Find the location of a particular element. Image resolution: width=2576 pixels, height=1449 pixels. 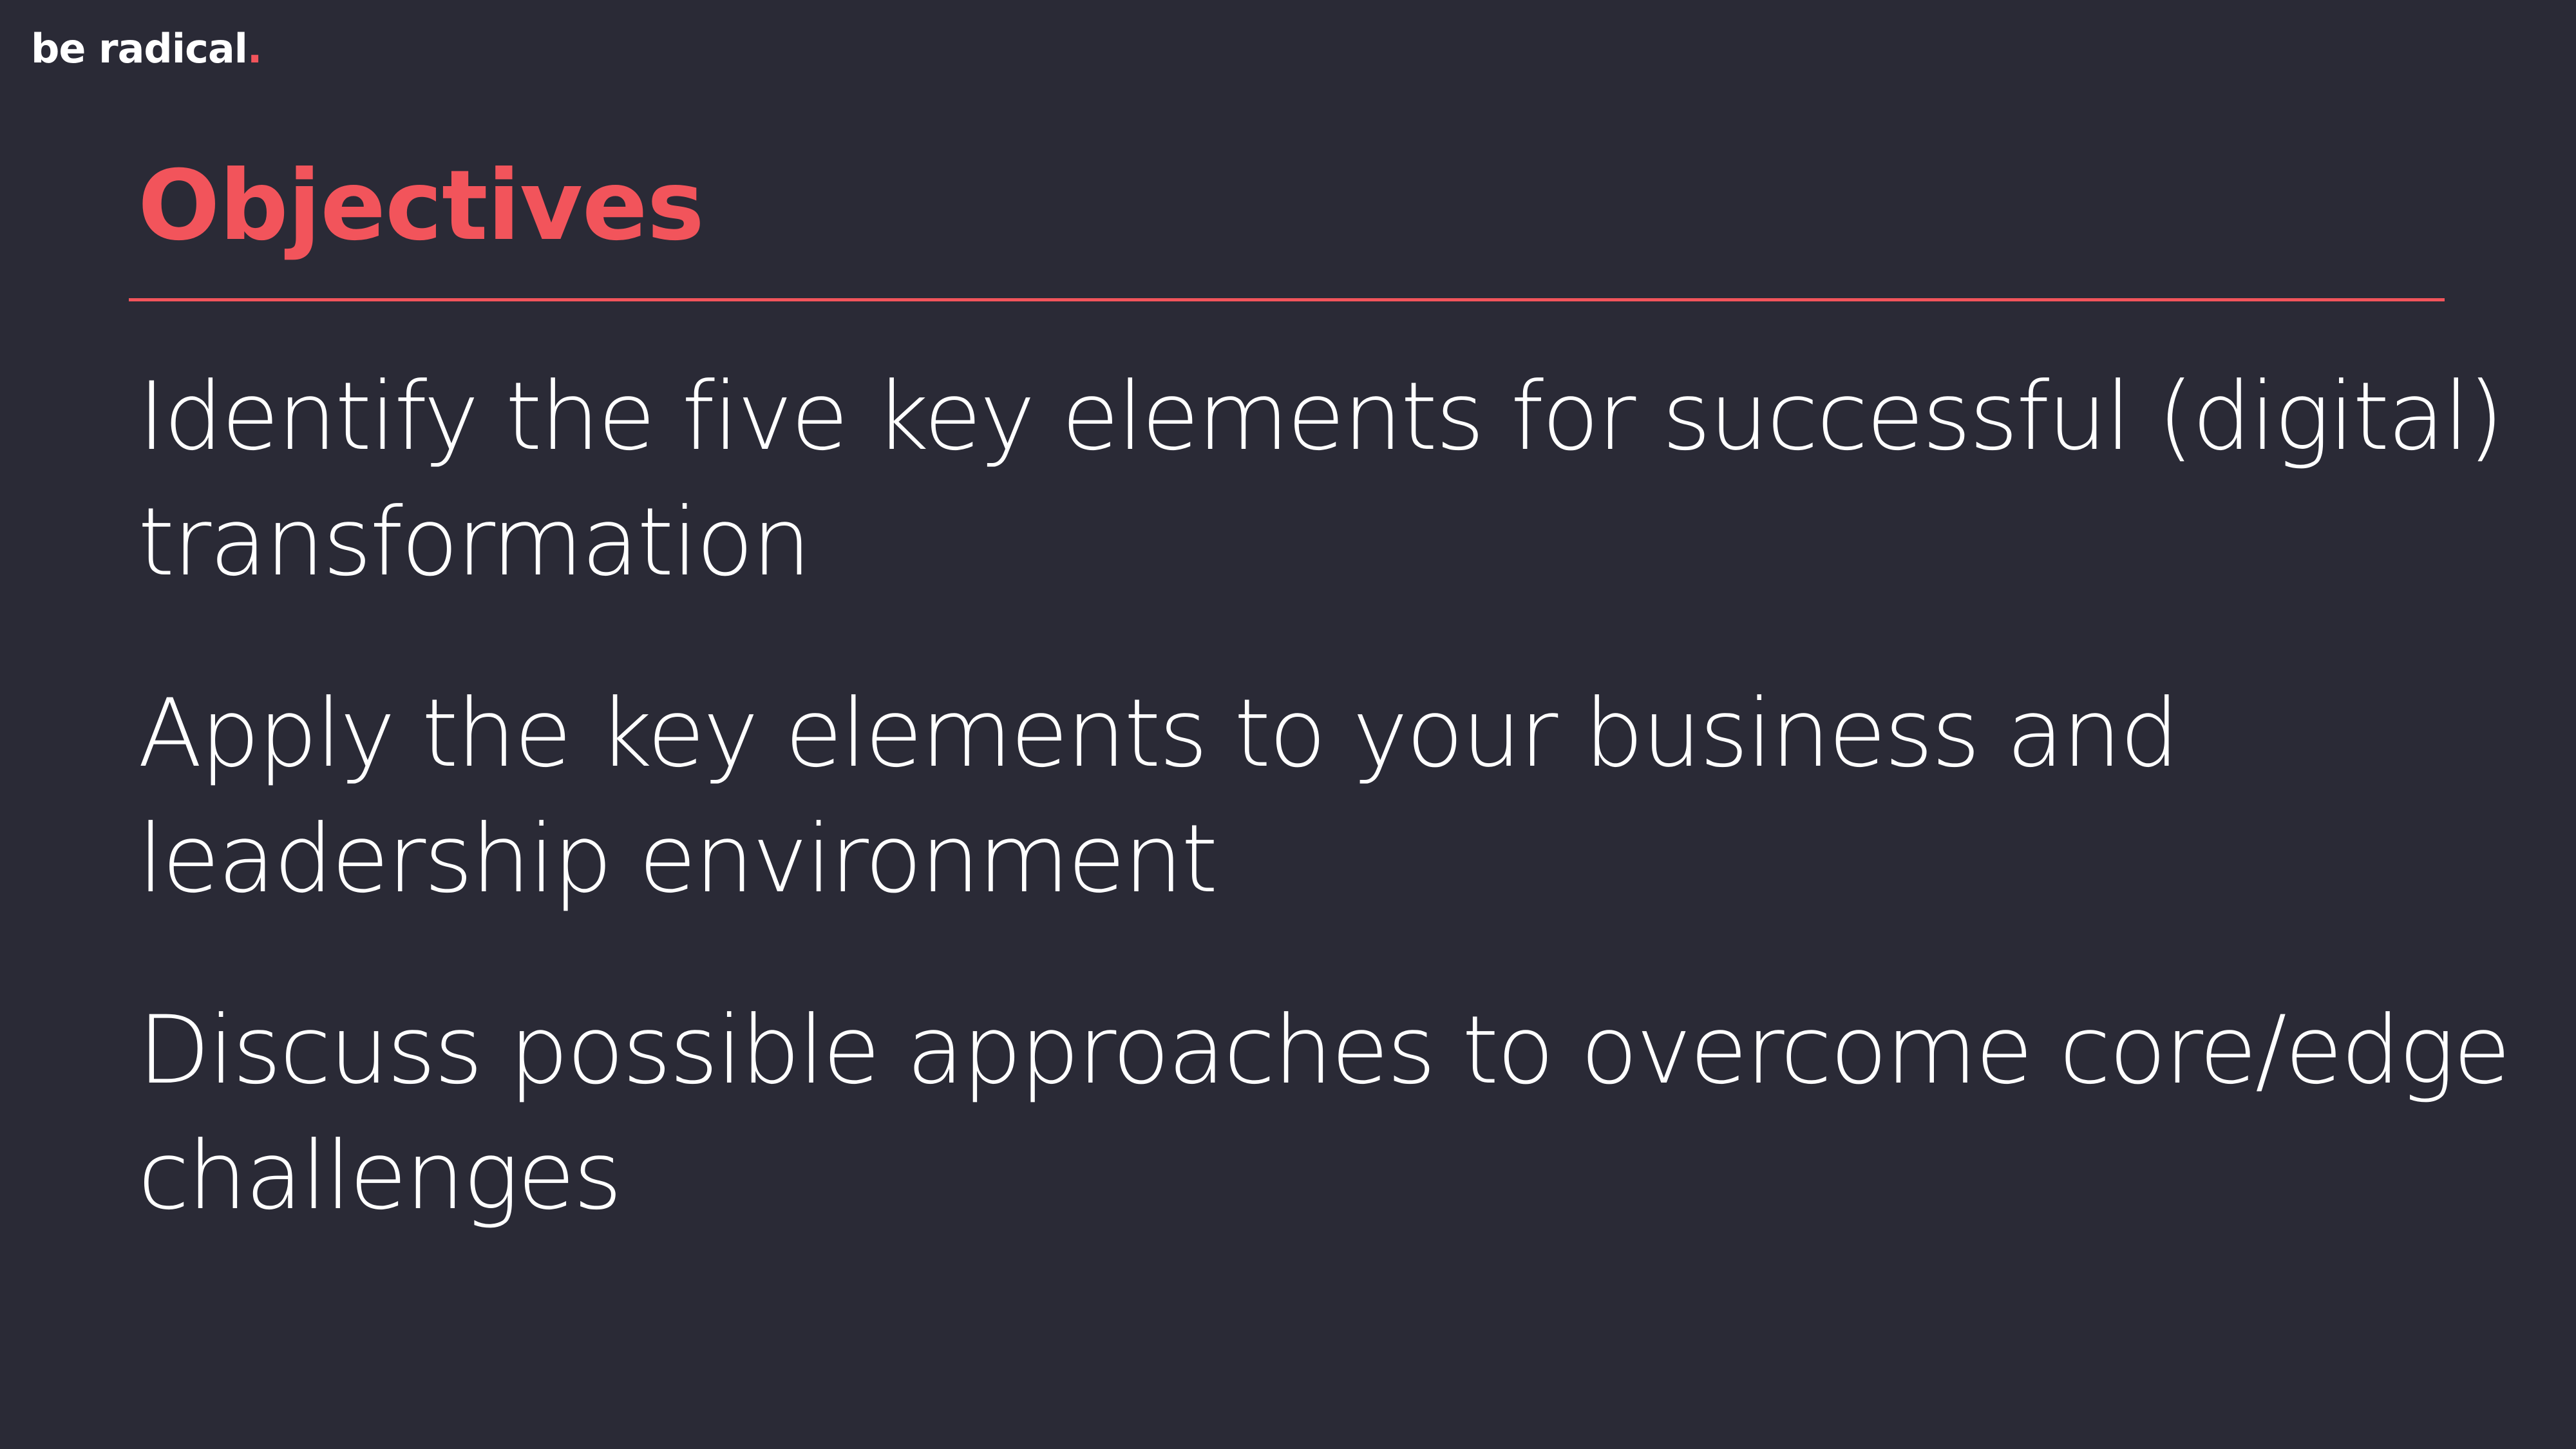

brand-logo: be radical. is located at coordinates (147, 49).